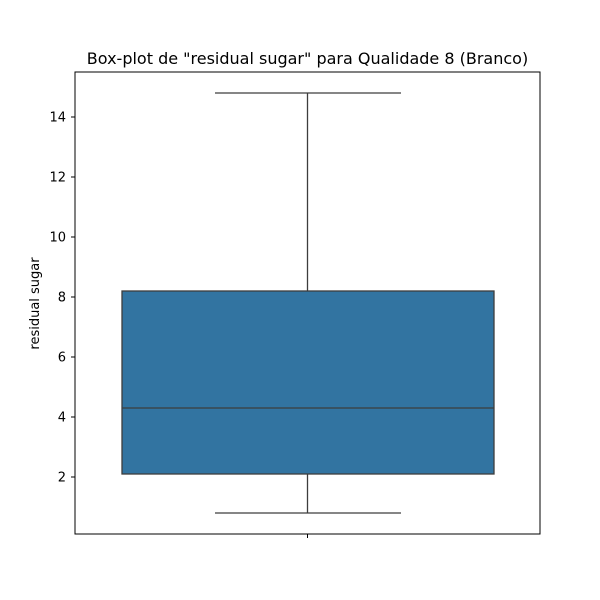  What do you see at coordinates (62, 478) in the screenshot?
I see `y-tick-label: 2` at bounding box center [62, 478].